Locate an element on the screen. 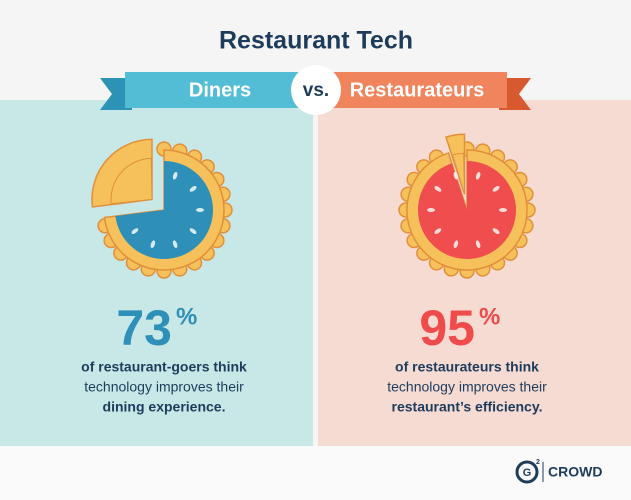 The height and width of the screenshot is (500, 631). panel-label: Diners is located at coordinates (220, 90).